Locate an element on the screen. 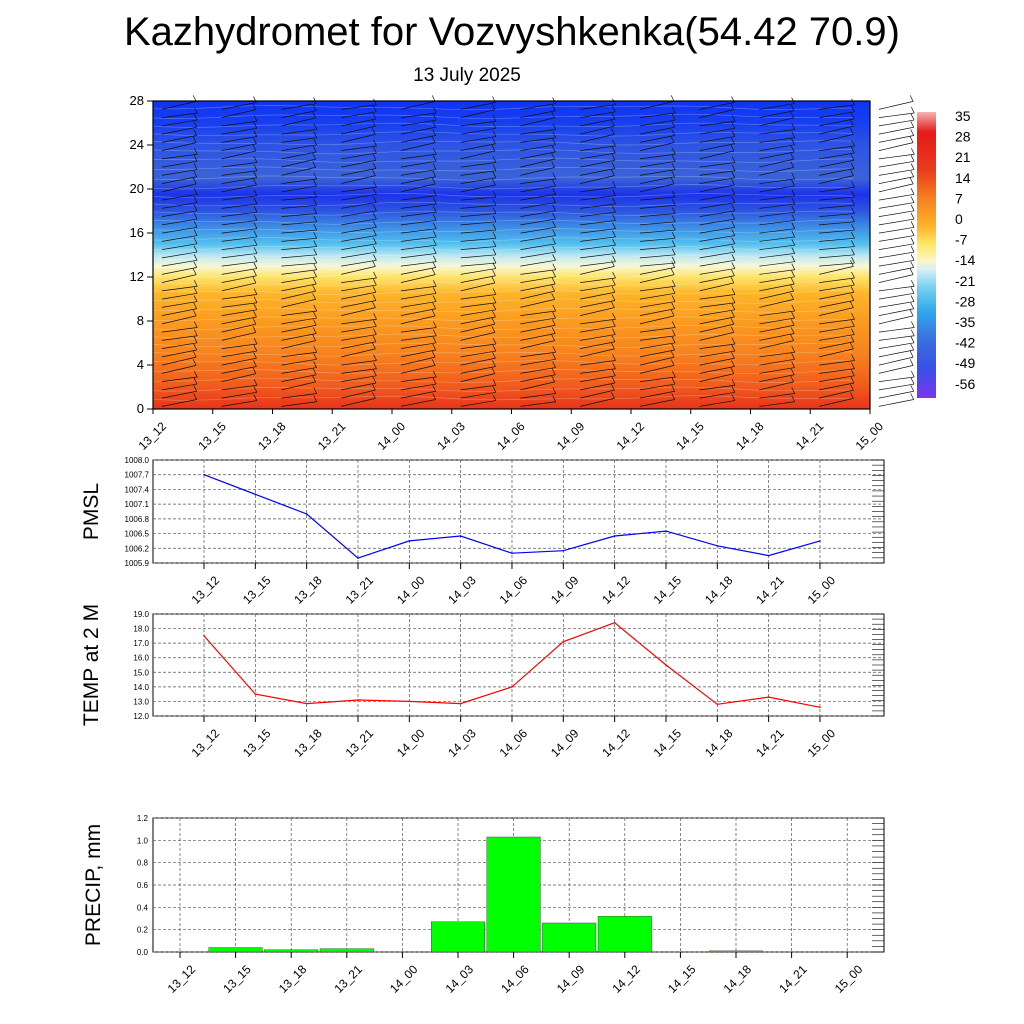  y-tick-label: 1008.0 is located at coordinates (137, 460).